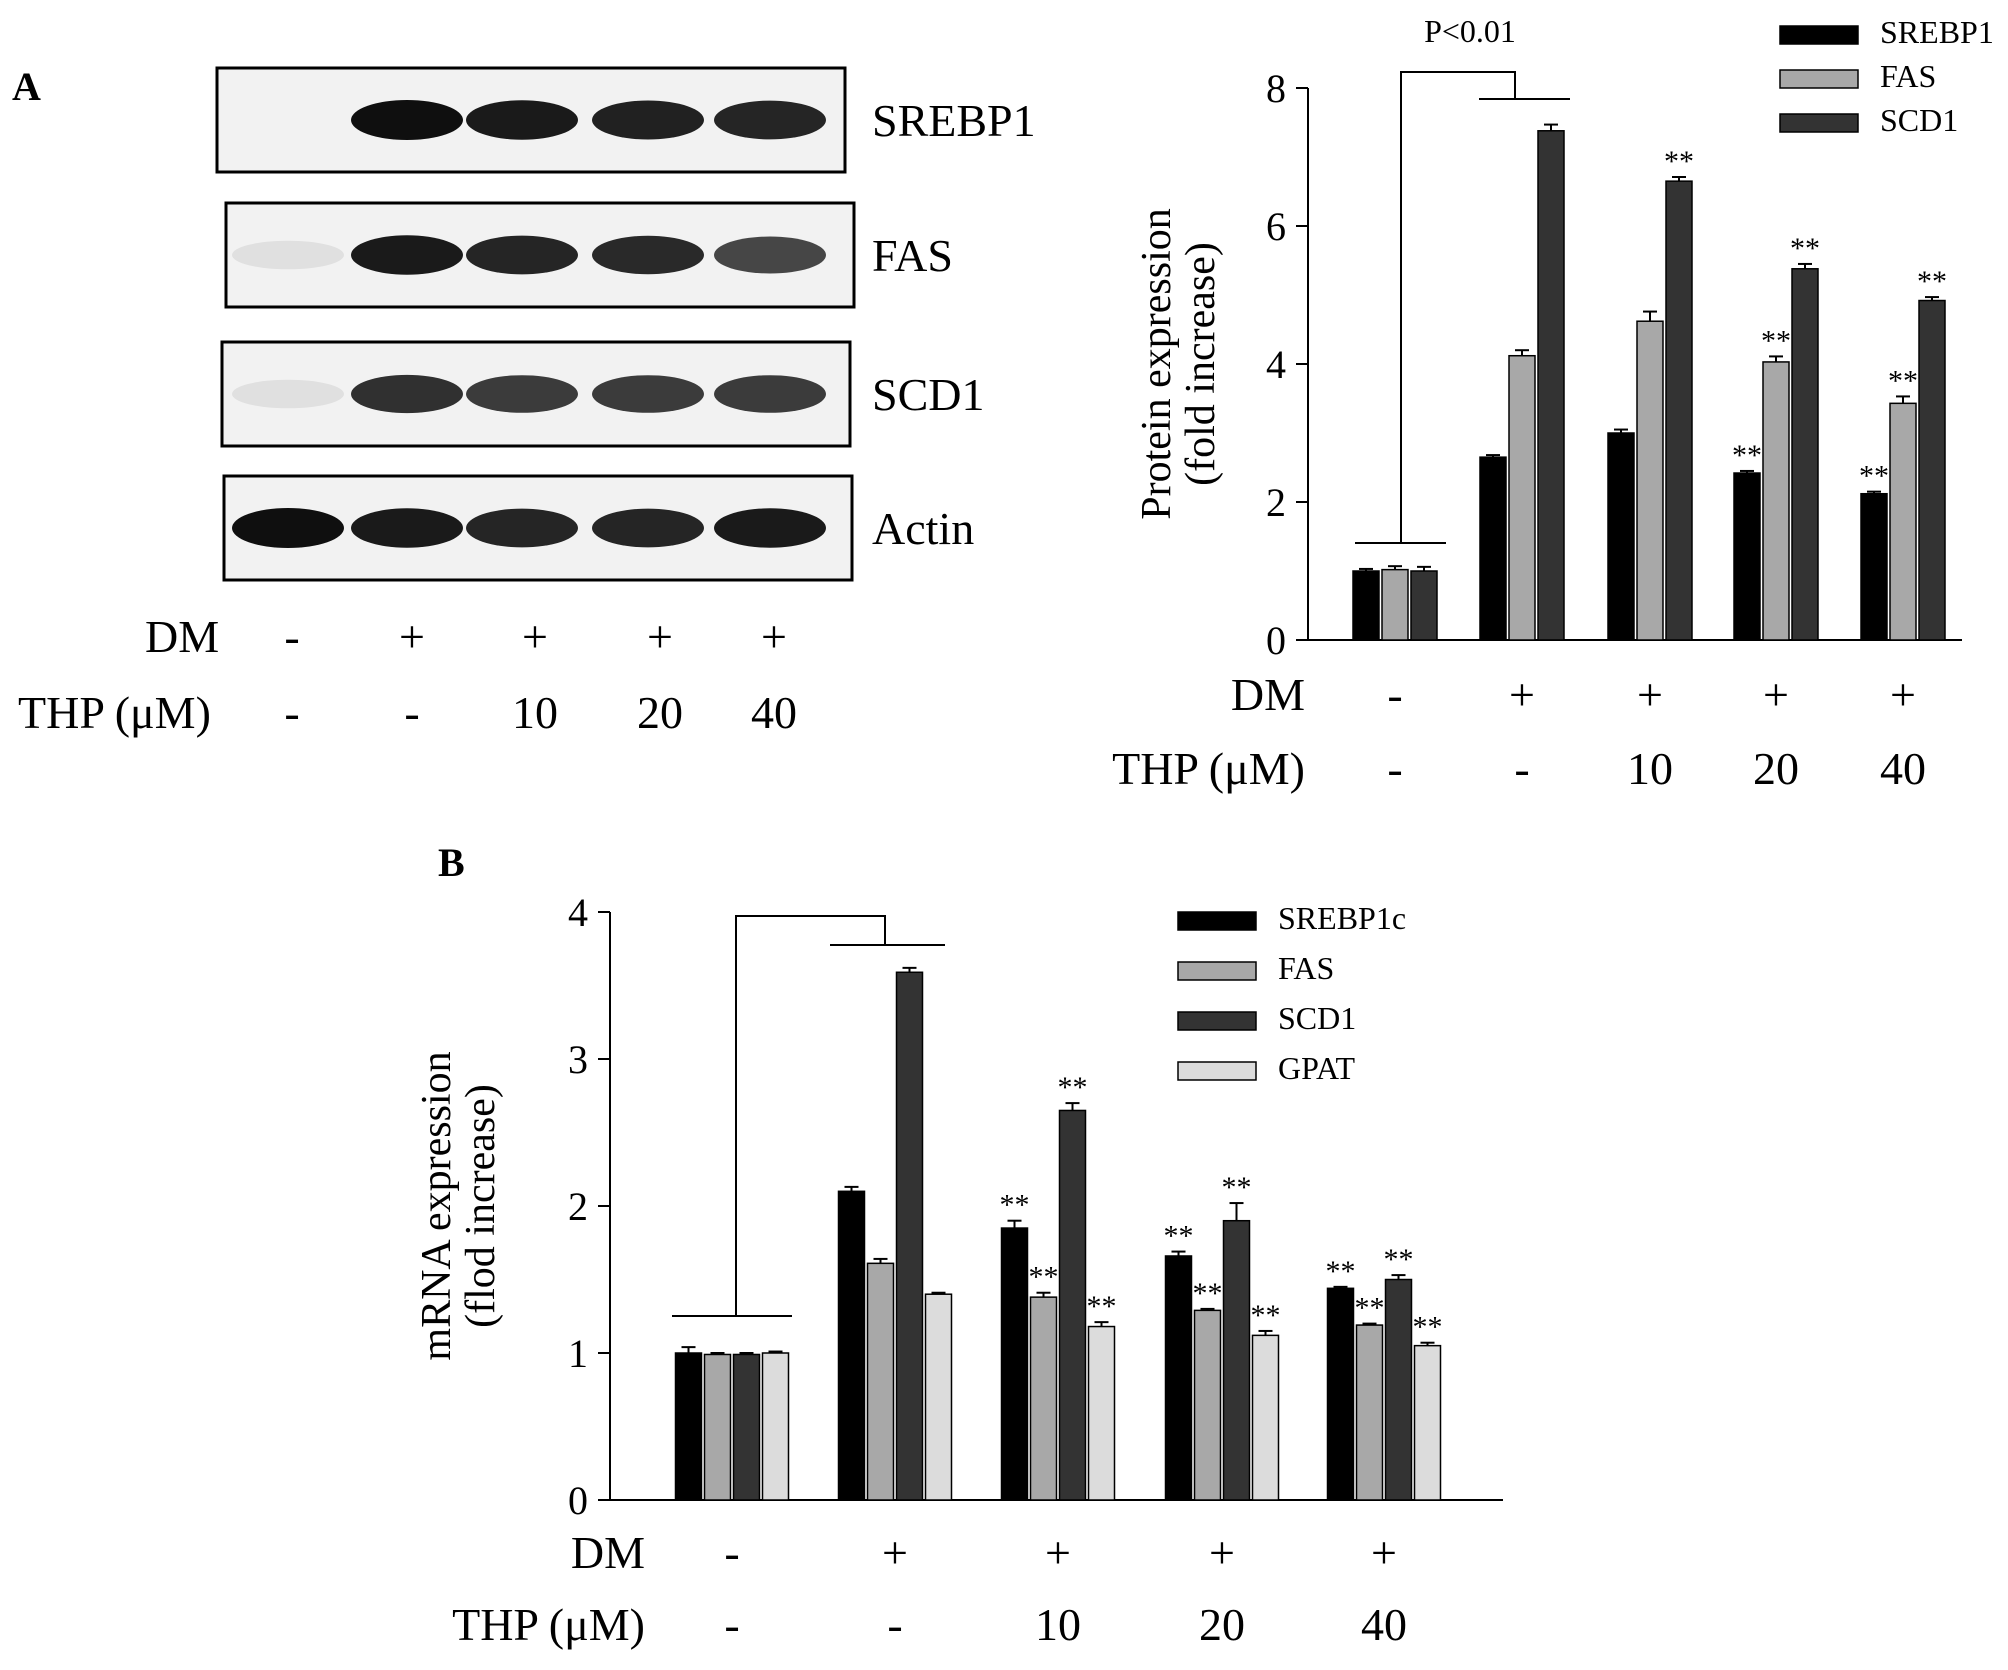 The image size is (2008, 1670). What do you see at coordinates (1201, 364) in the screenshot?
I see `y-axis-title-line: (fold increase)` at bounding box center [1201, 364].